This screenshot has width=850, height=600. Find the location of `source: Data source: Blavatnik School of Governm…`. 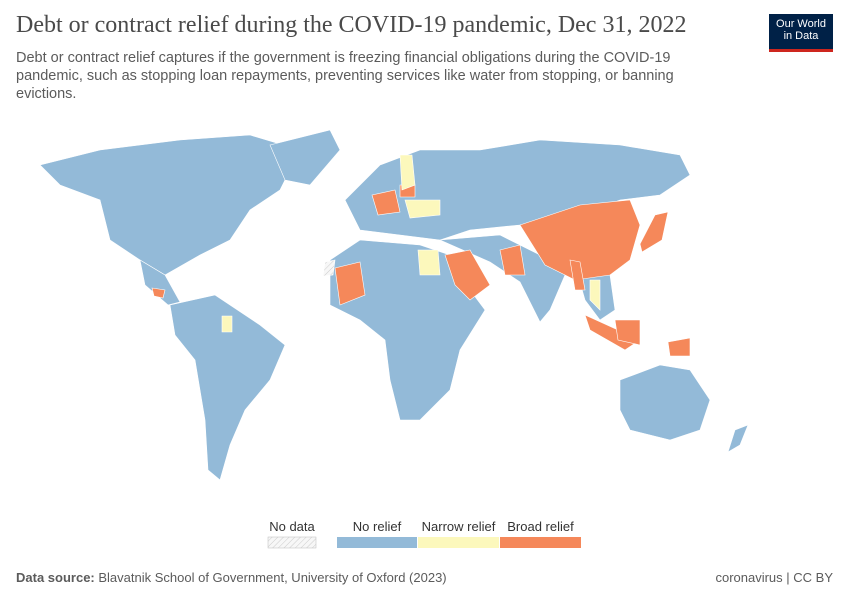

source: Data source: Blavatnik School of Governm… is located at coordinates (231, 577).